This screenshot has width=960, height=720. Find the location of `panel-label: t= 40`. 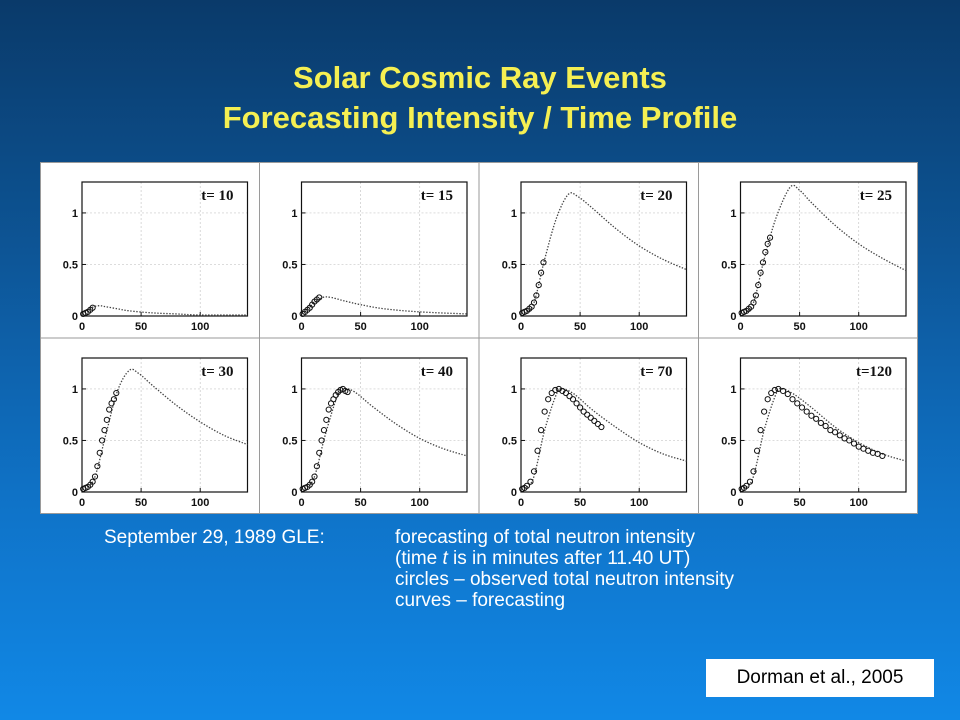

panel-label: t= 40 is located at coordinates (437, 372).